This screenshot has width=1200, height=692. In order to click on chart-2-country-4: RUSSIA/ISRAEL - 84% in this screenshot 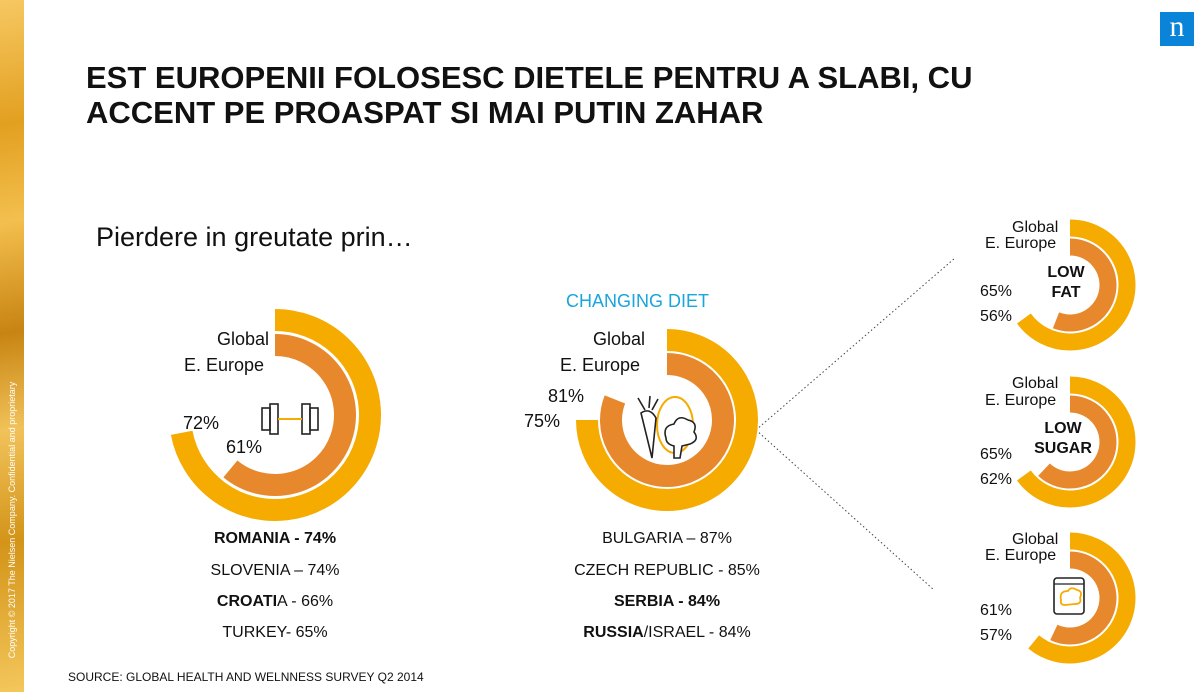, I will do `click(667, 632)`.